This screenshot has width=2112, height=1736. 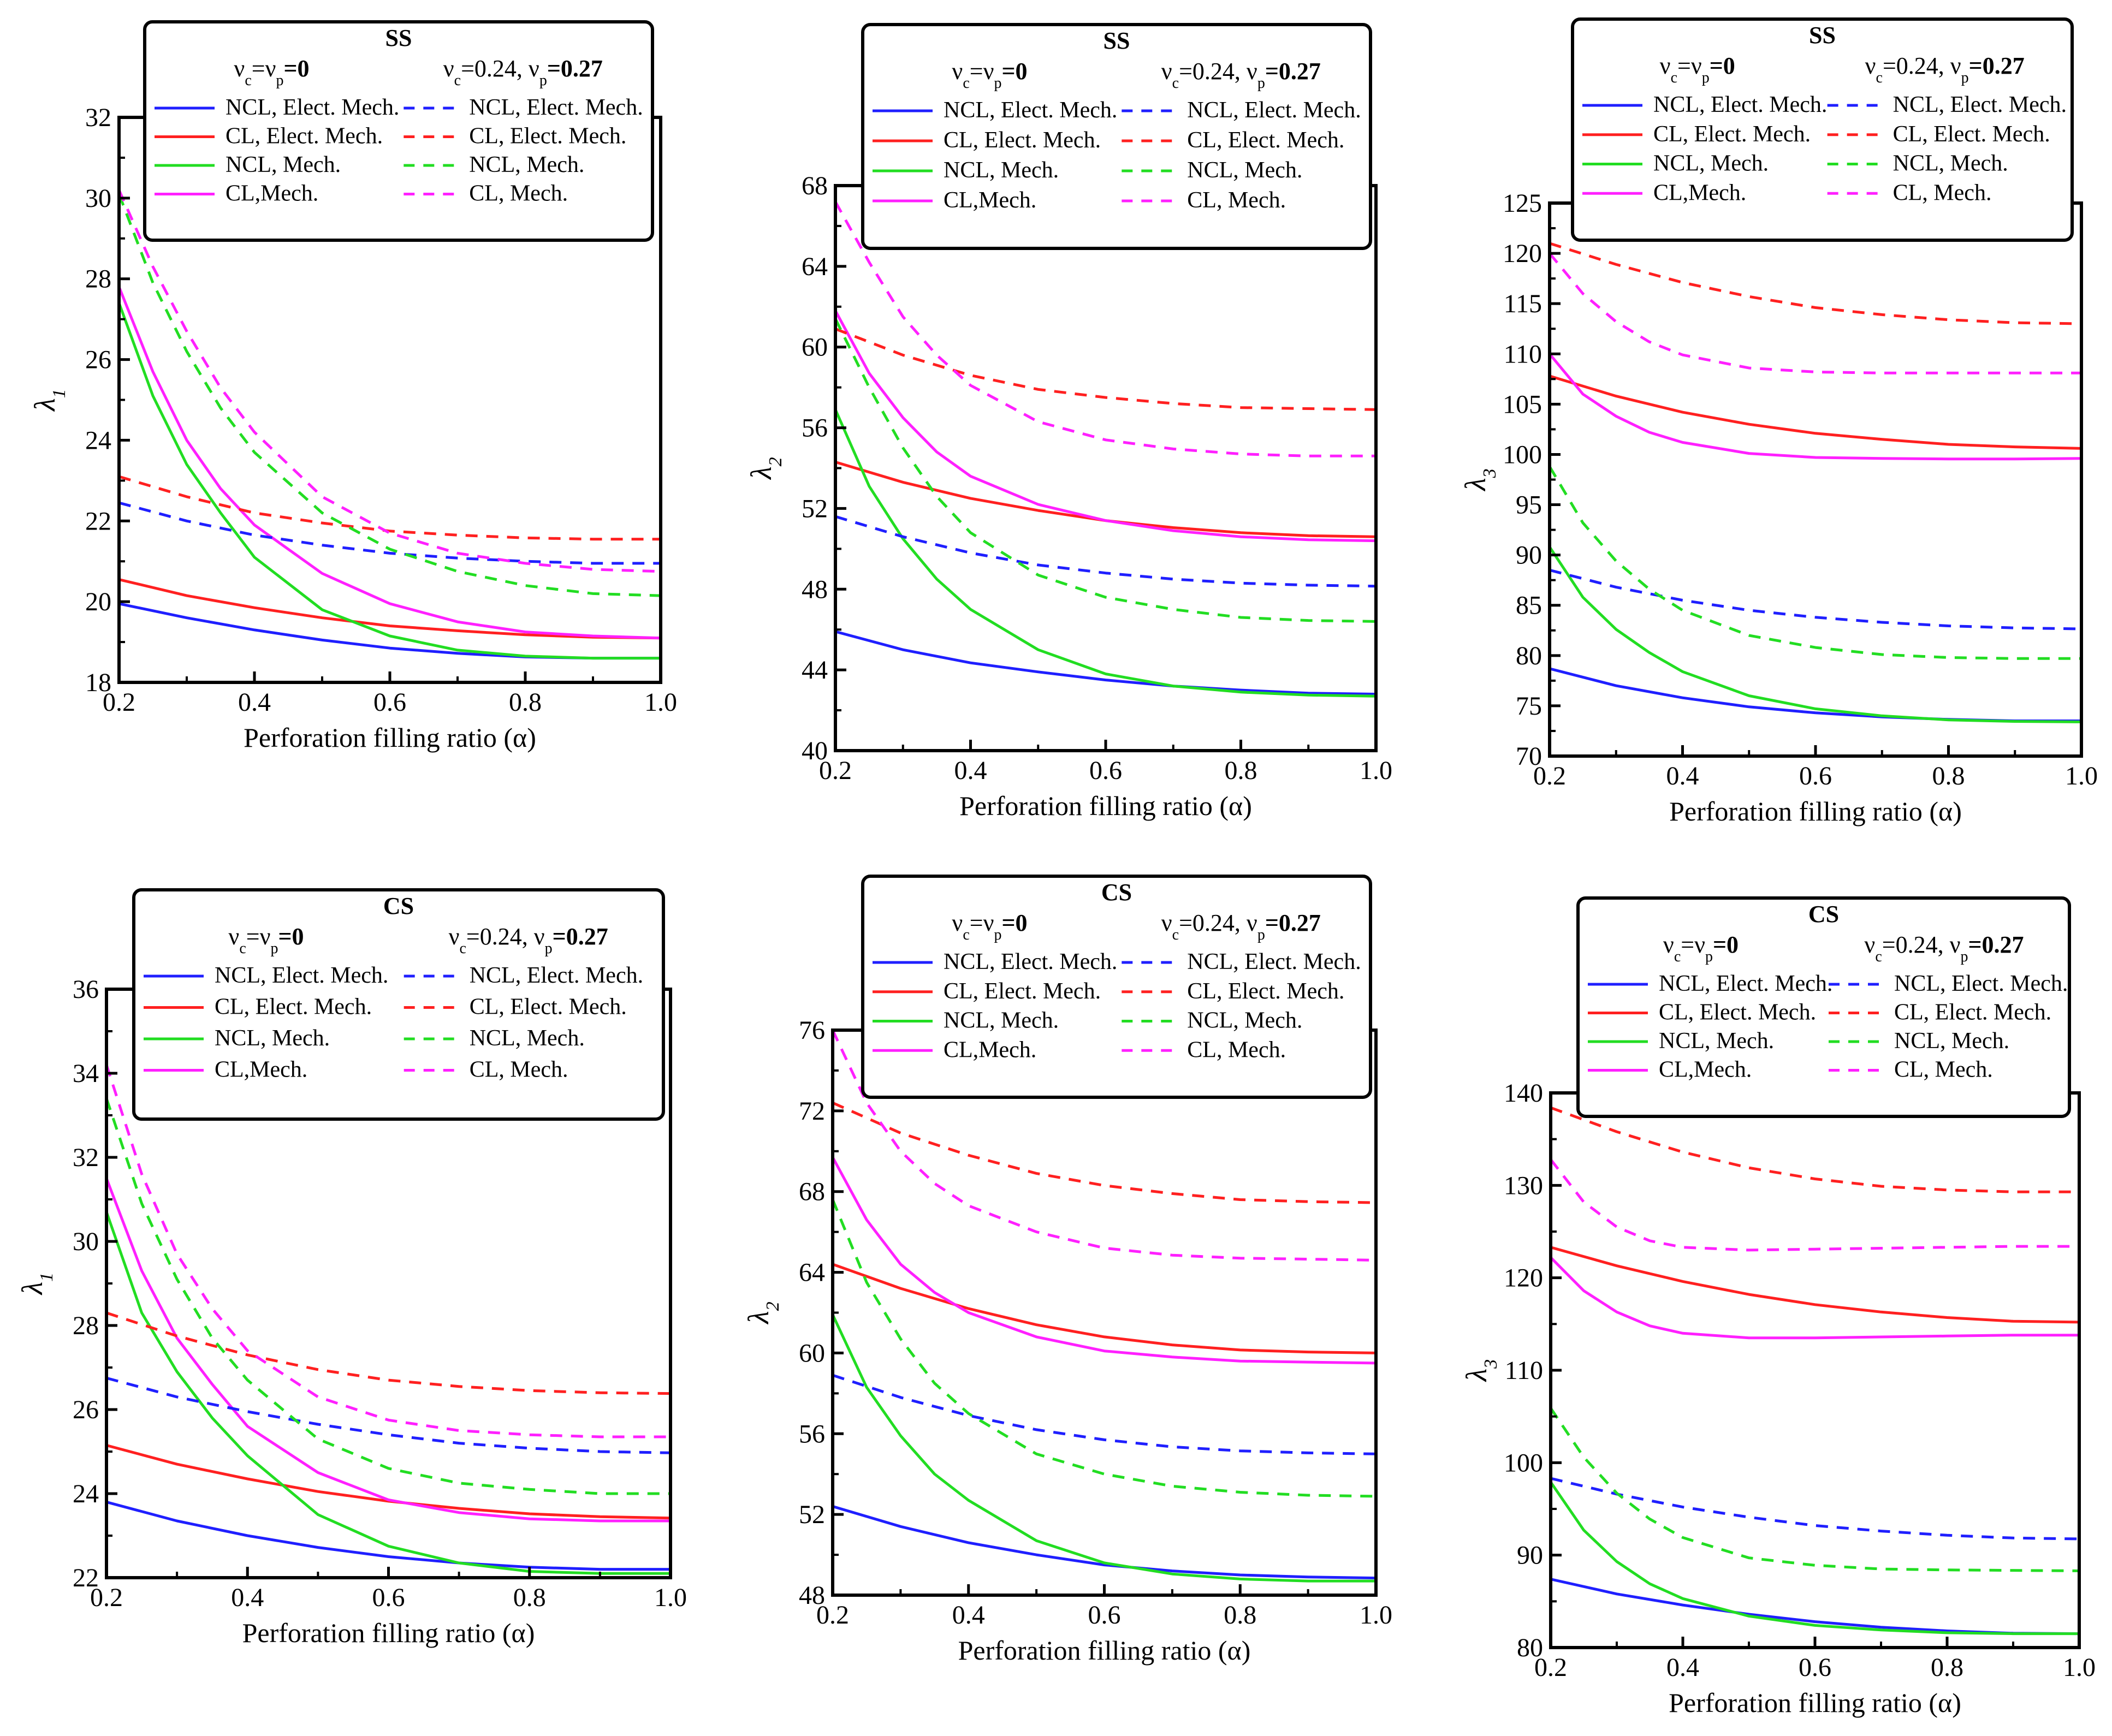 I want to click on y-tick-label: 115, so click(x=1523, y=303).